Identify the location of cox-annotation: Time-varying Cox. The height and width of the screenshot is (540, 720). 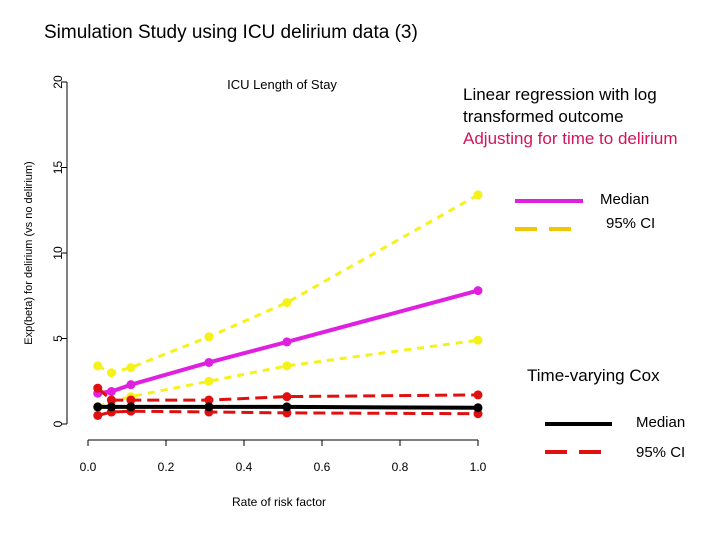
(593, 375).